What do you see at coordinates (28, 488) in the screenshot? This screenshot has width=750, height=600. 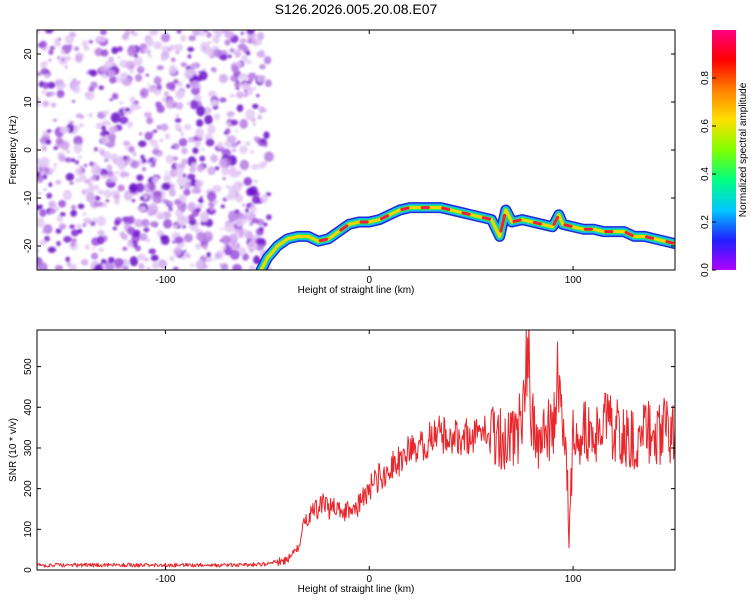 I see `y-tick-label: 200` at bounding box center [28, 488].